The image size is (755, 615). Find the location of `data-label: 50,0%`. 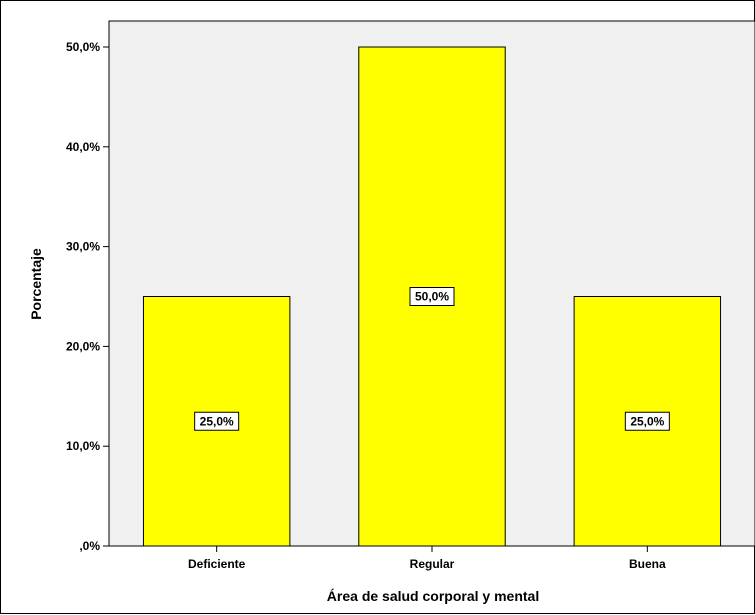

data-label: 50,0% is located at coordinates (432, 297).